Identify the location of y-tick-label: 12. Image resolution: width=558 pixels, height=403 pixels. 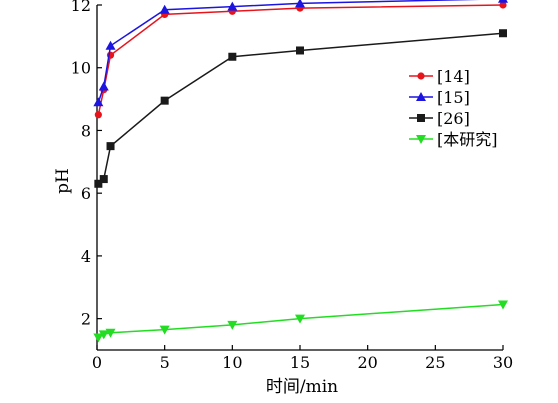
(81, 7).